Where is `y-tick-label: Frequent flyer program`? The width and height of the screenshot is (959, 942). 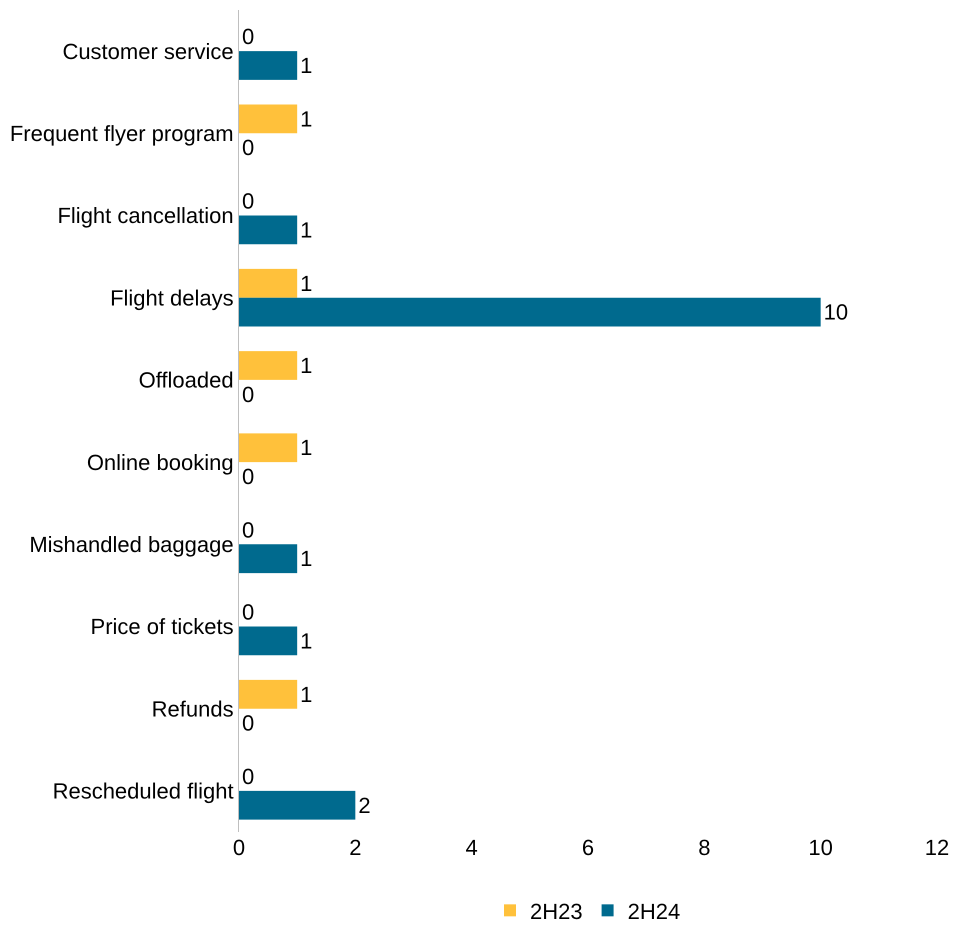
y-tick-label: Frequent flyer program is located at coordinates (122, 133).